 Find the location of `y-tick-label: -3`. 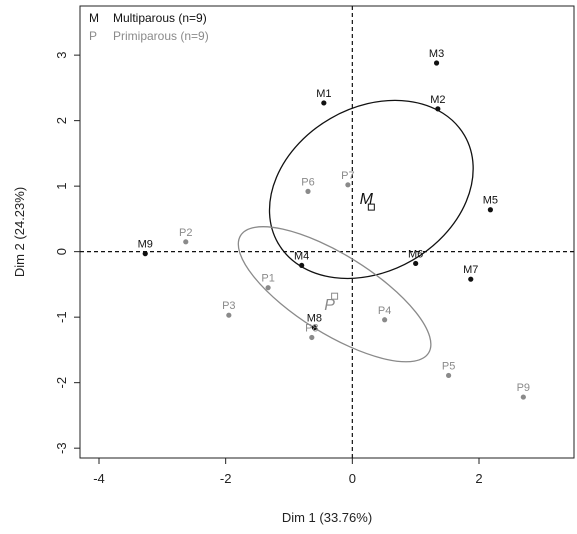

y-tick-label: -3 is located at coordinates (61, 448).